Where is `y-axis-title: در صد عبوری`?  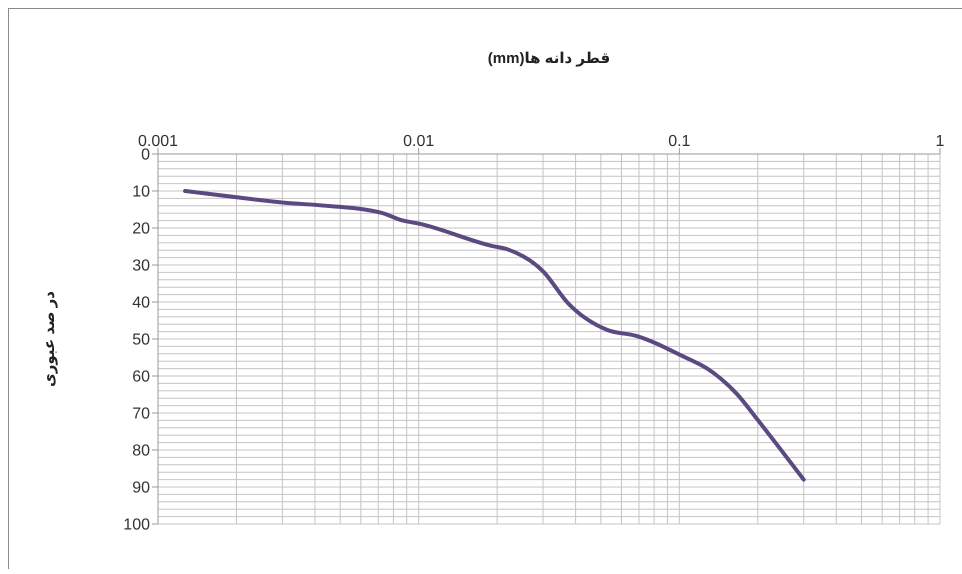
y-axis-title: در صد عبوری is located at coordinates (49, 339).